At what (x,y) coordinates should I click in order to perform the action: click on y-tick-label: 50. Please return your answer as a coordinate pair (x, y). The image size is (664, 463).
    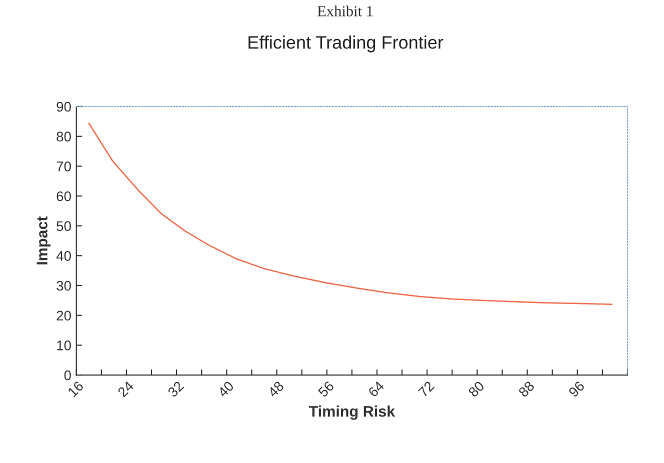
    Looking at the image, I should click on (63, 226).